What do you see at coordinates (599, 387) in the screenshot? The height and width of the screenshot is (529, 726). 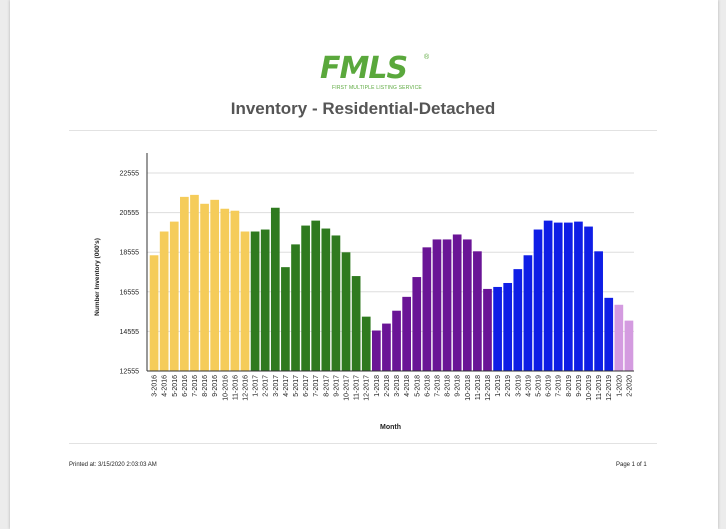 I see `x-tick-label: 11-2019` at bounding box center [599, 387].